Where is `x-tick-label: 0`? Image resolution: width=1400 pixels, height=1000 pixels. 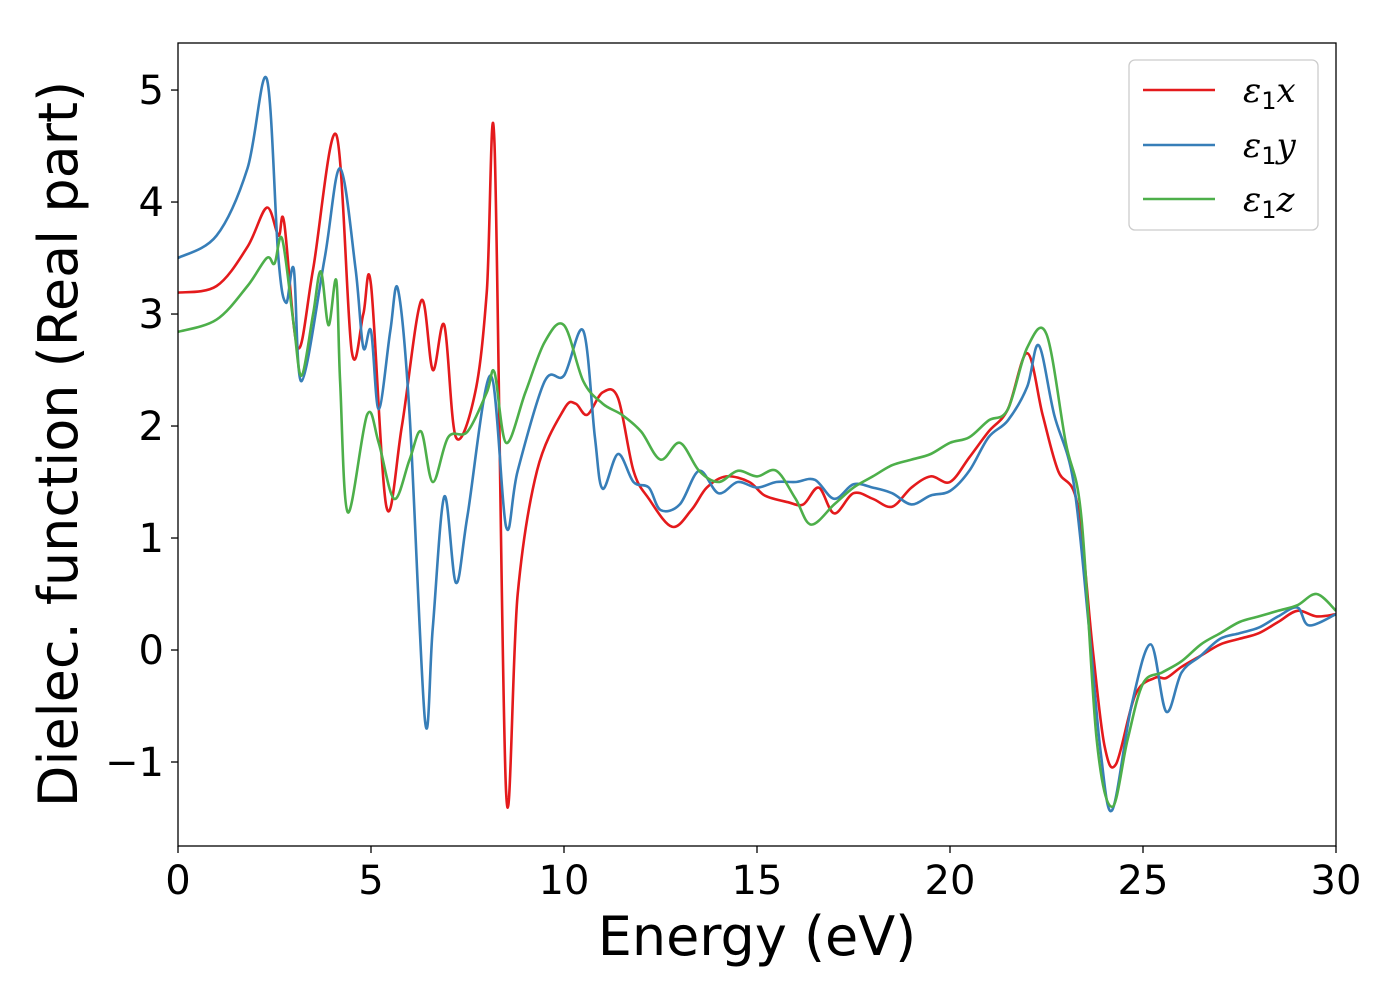 x-tick-label: 0 is located at coordinates (177, 881).